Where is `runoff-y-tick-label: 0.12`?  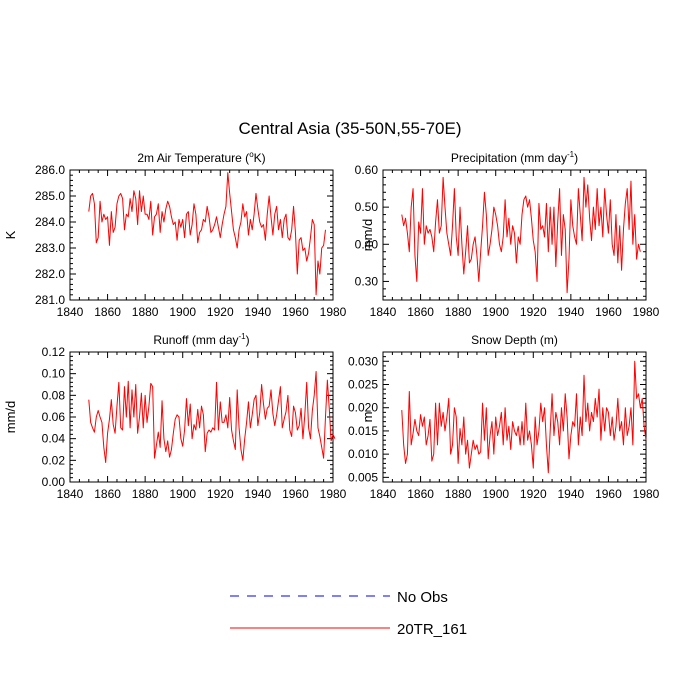
runoff-y-tick-label: 0.12 is located at coordinates (54, 352).